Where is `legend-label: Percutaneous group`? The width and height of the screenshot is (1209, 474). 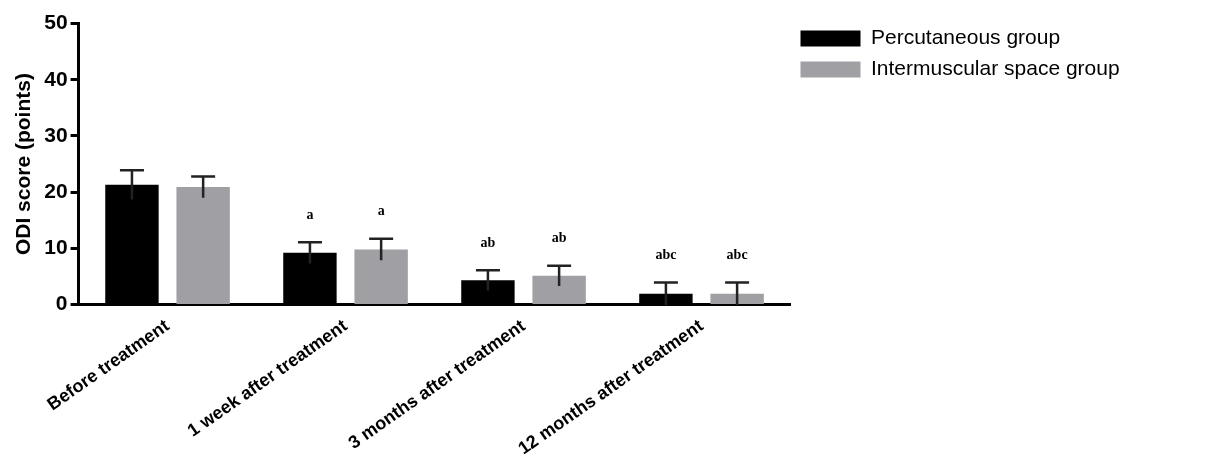
legend-label: Percutaneous group is located at coordinates (966, 37).